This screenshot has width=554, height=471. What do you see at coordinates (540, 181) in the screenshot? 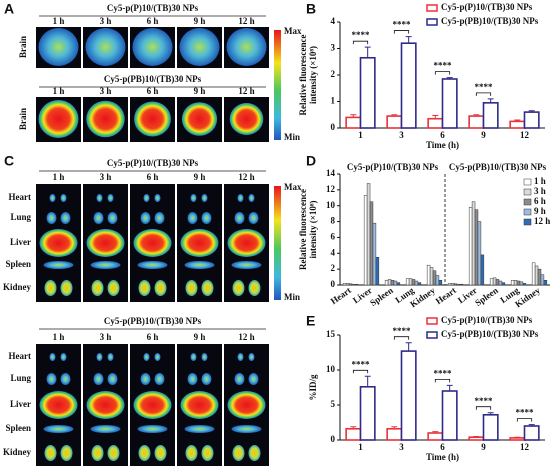
I see `legend-label: 1 h` at bounding box center [540, 181].